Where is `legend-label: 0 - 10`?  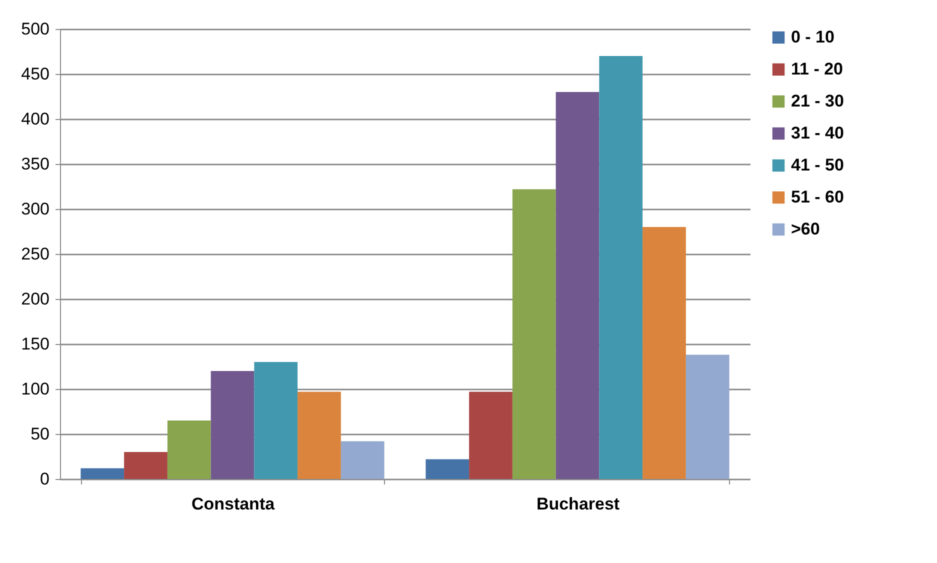
legend-label: 0 - 10 is located at coordinates (812, 37).